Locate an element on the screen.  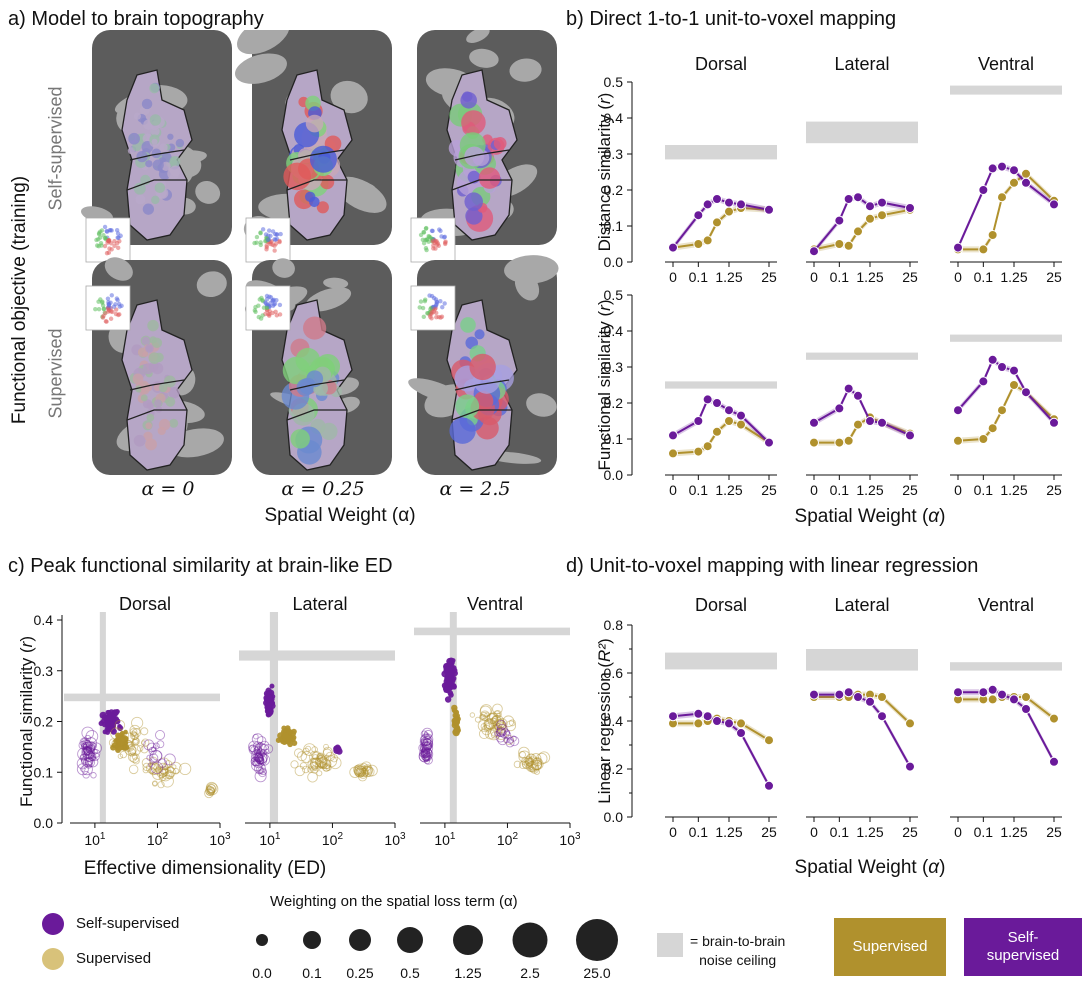
c-lateral-ed-noise-ceiling is located at coordinates (274, 717).